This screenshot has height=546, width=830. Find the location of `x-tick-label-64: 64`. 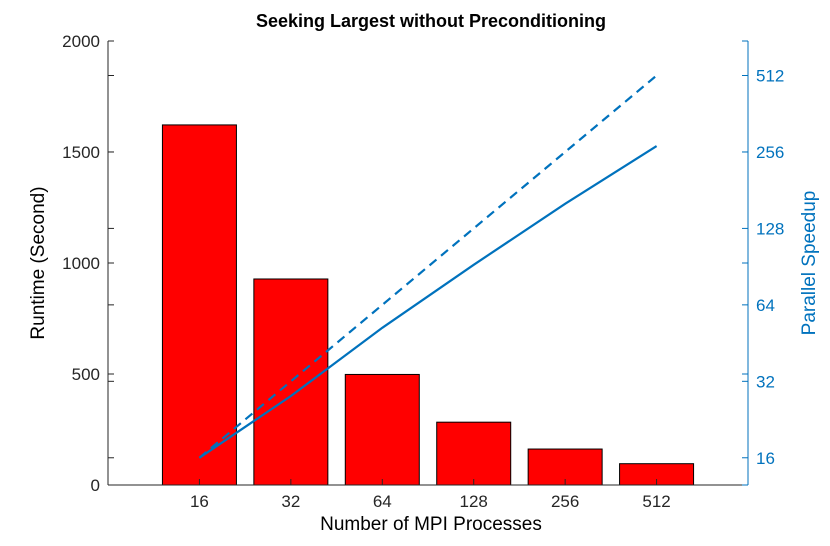

x-tick-label-64: 64 is located at coordinates (382, 501).